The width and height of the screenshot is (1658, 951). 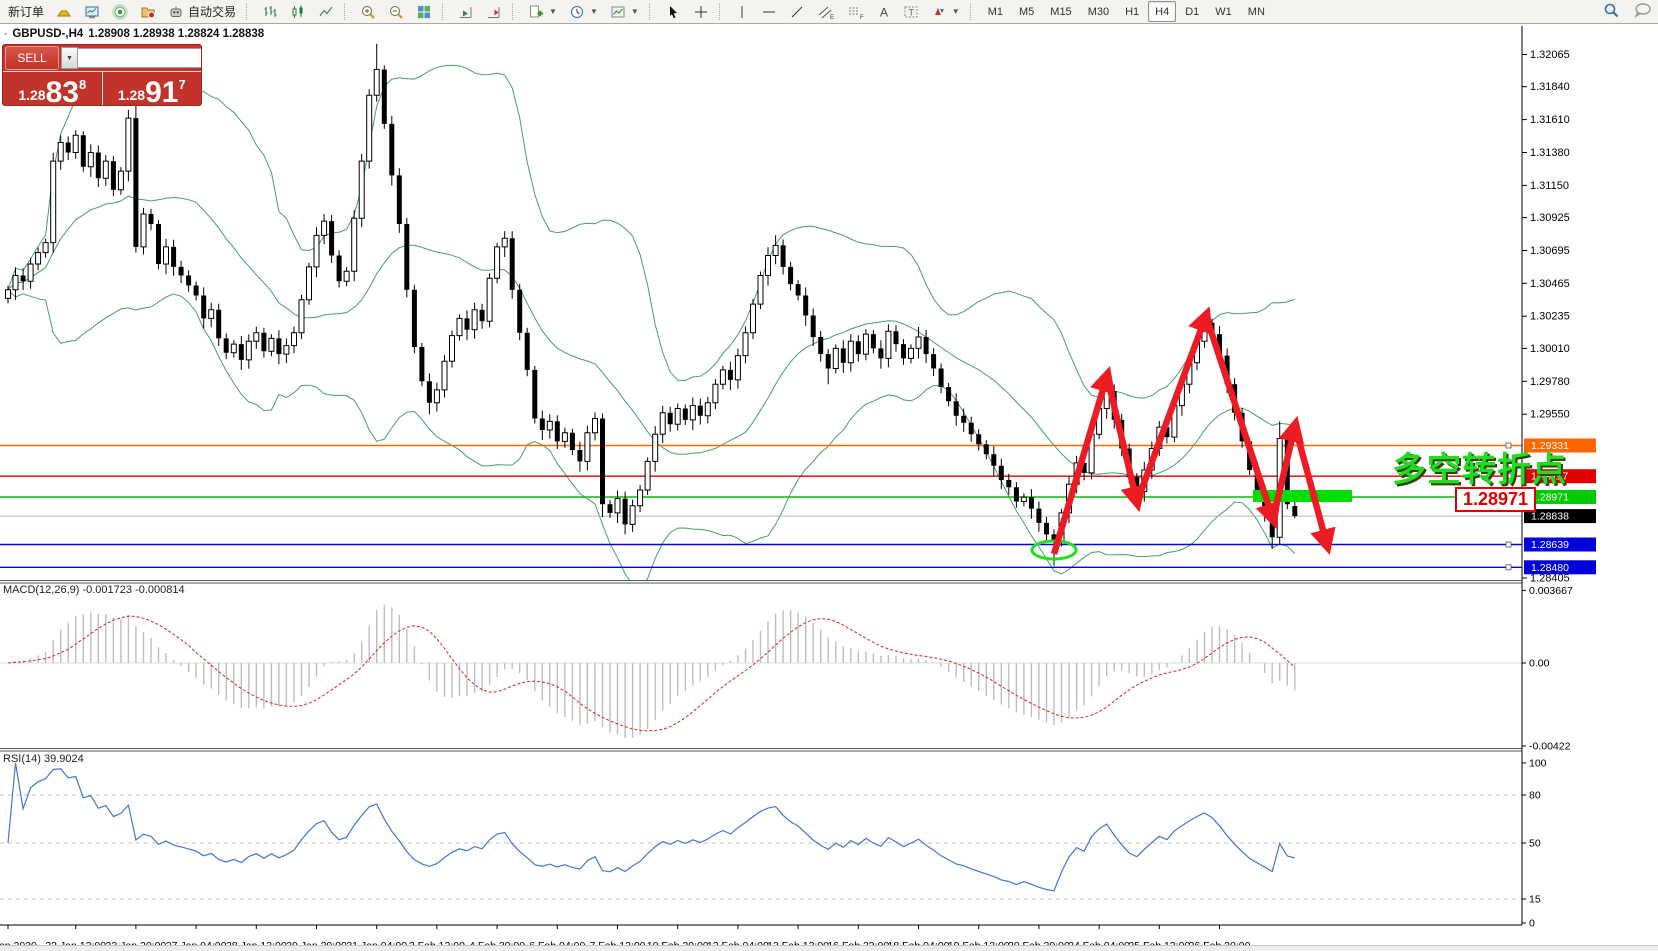 I want to click on zoom-out-icon, so click(x=396, y=12).